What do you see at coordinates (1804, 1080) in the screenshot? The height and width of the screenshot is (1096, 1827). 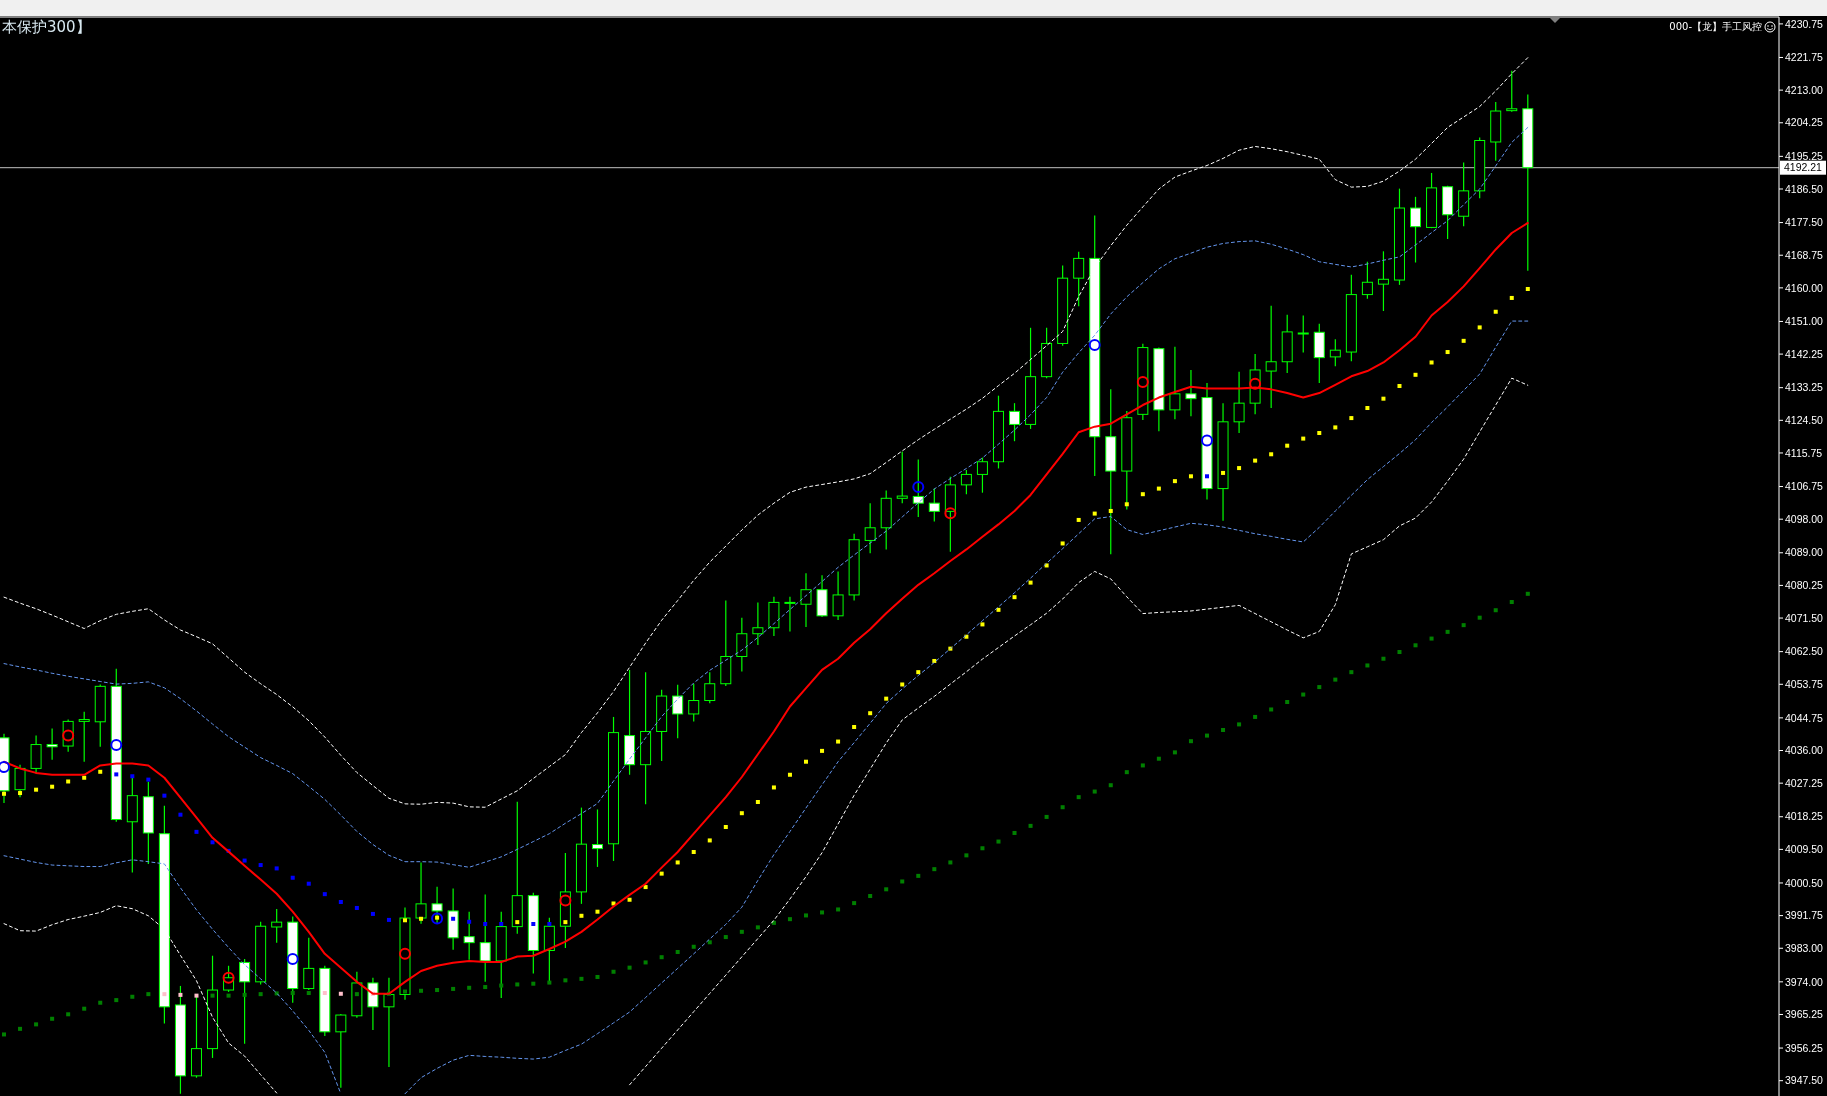 I see `y-tick-label: 3947.50` at bounding box center [1804, 1080].